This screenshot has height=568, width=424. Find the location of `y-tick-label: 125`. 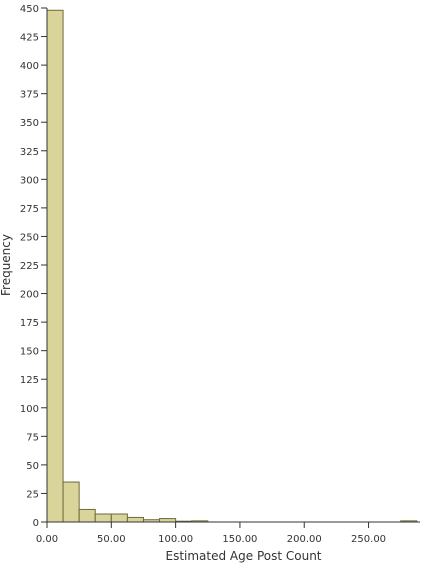

y-tick-label: 125 is located at coordinates (29, 380).